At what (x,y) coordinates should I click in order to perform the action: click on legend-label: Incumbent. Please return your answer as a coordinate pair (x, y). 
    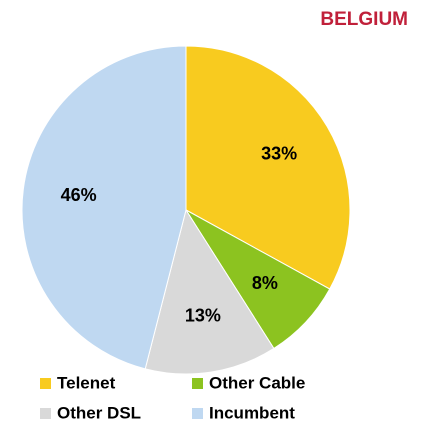
    Looking at the image, I should click on (252, 412).